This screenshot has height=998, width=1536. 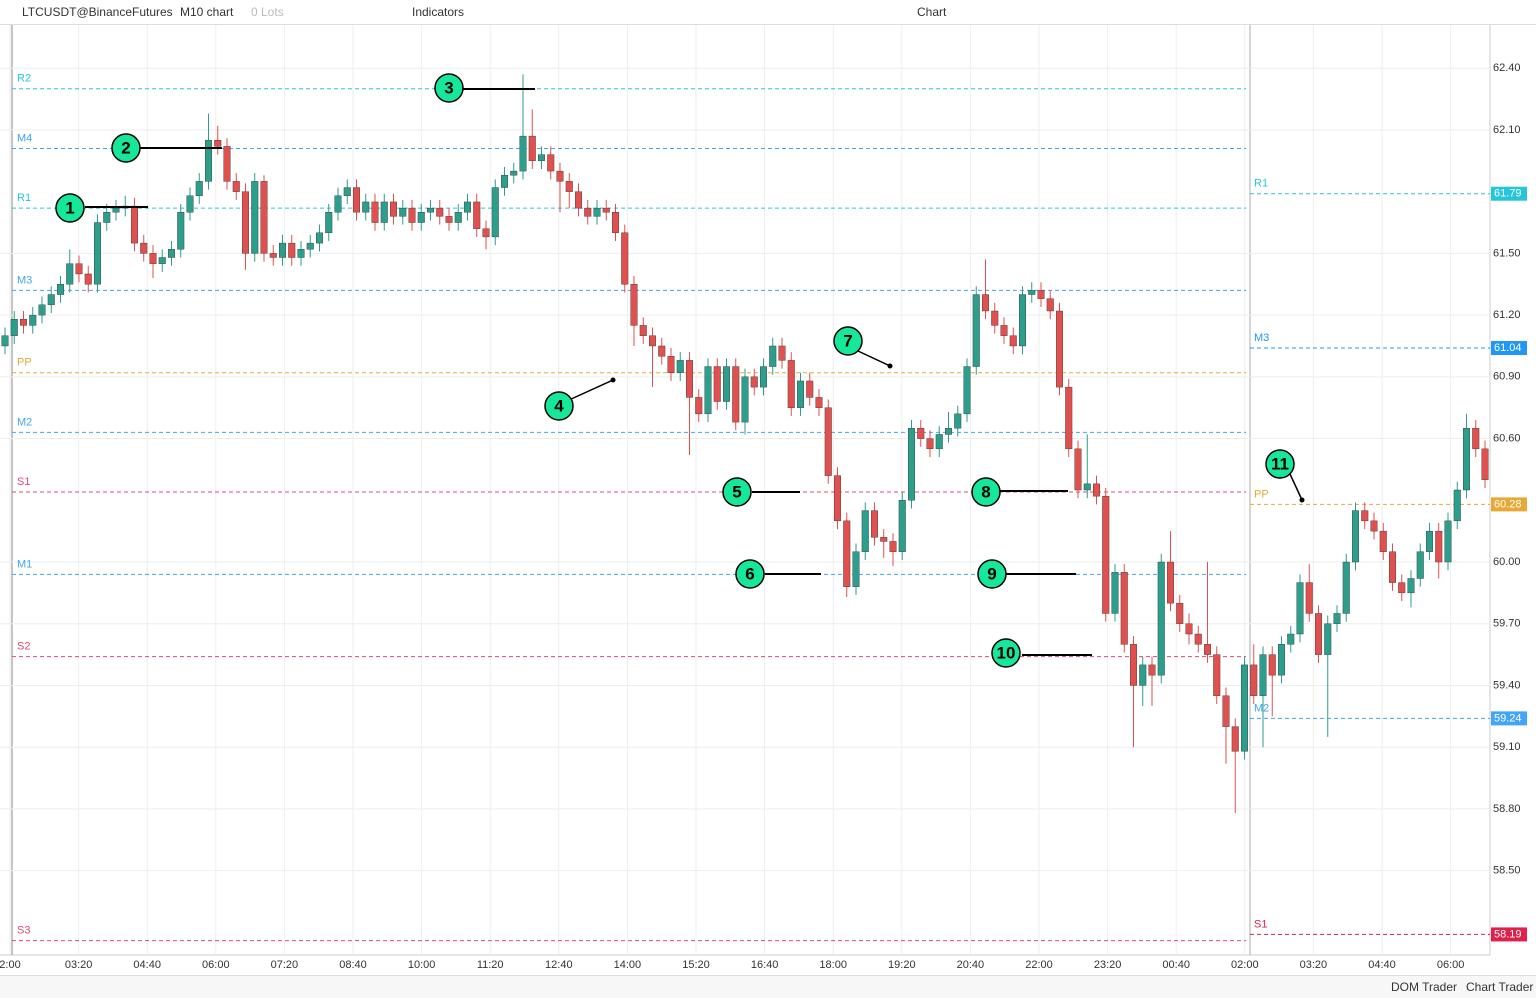 I want to click on x-tick-label: 20:40, so click(x=971, y=965).